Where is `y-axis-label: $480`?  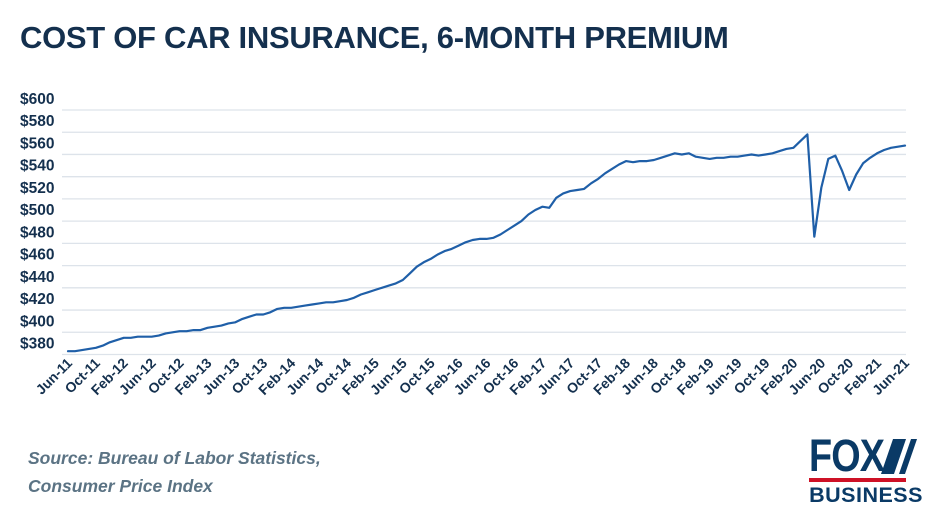 y-axis-label: $480 is located at coordinates (37, 232).